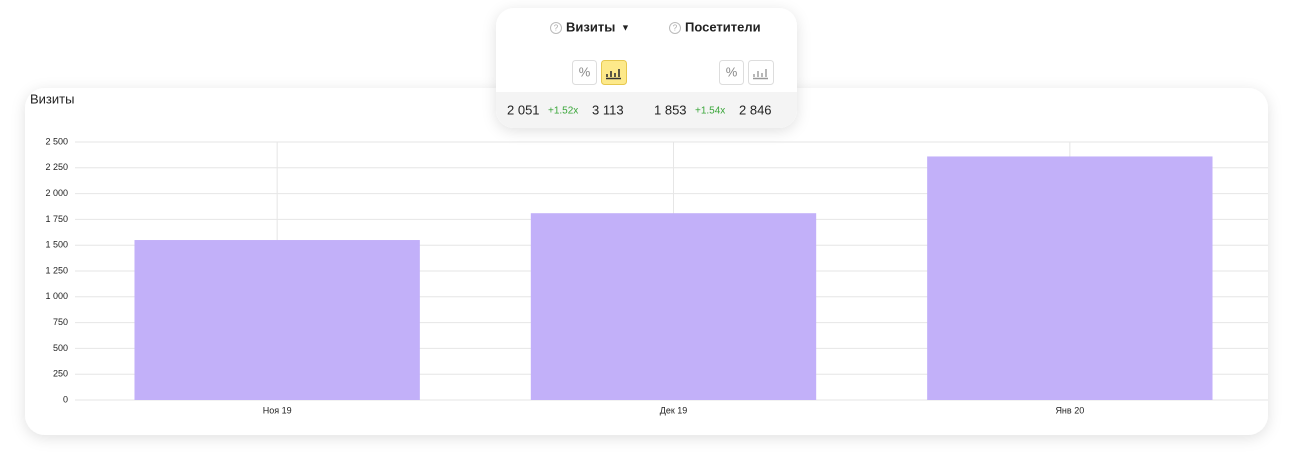 The height and width of the screenshot is (475, 1293). Describe the element at coordinates (60, 348) in the screenshot. I see `y-tick-label: 500` at that location.